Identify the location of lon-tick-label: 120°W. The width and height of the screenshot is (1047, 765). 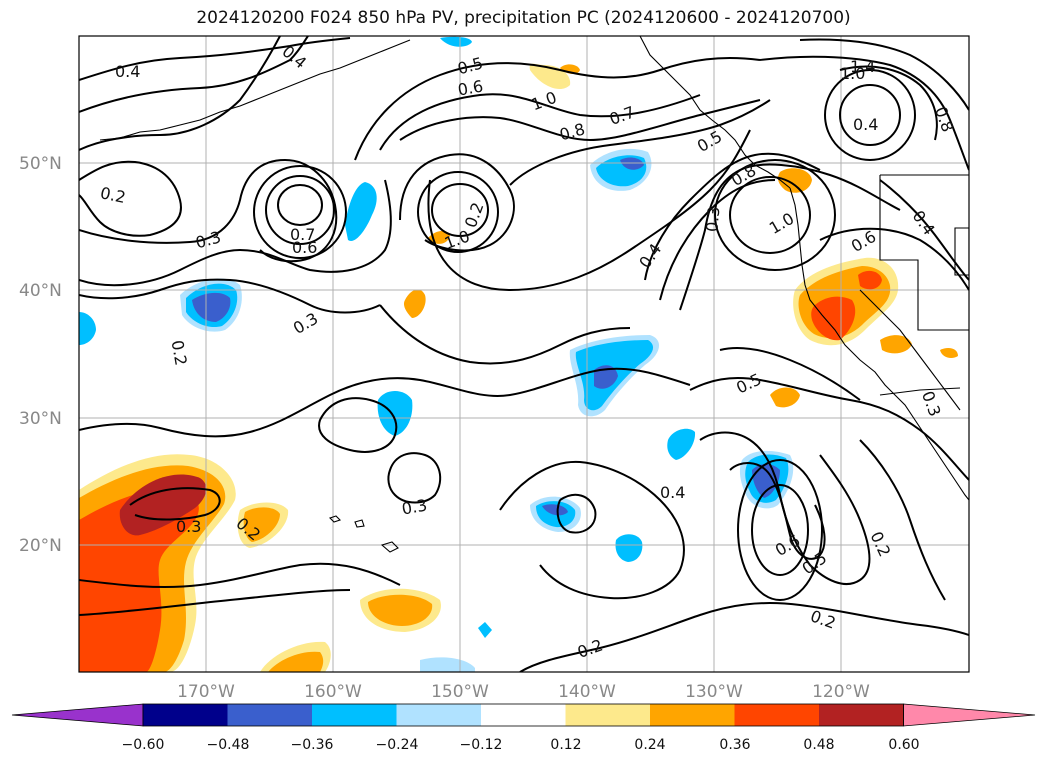
(841, 692).